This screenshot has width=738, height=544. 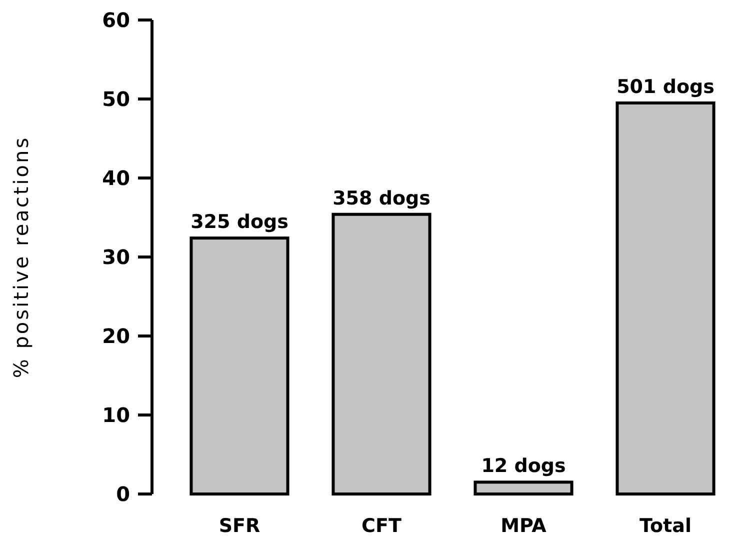 What do you see at coordinates (666, 526) in the screenshot?
I see `x-tick-label: Total` at bounding box center [666, 526].